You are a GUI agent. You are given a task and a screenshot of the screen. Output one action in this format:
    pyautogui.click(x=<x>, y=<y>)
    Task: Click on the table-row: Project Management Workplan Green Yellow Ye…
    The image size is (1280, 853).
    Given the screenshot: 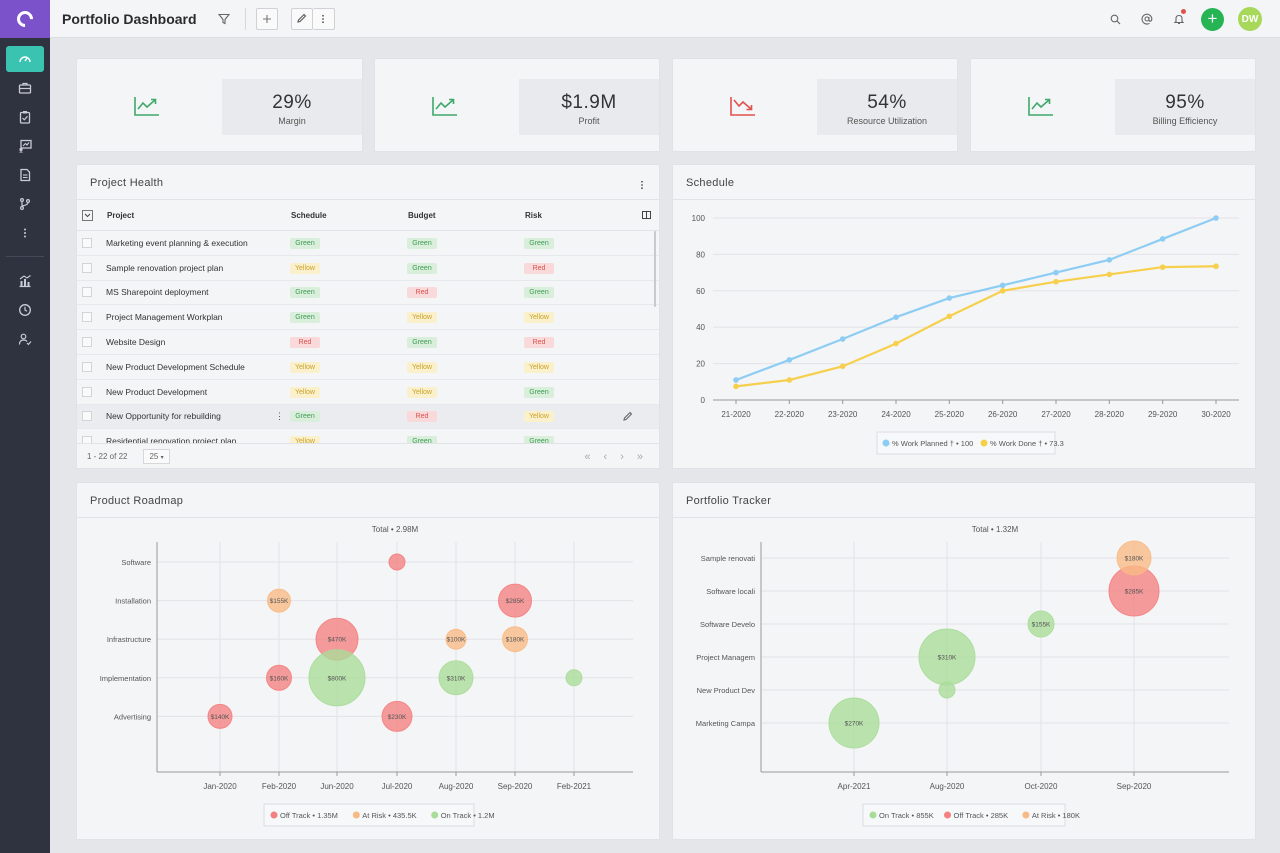 What is the action you would take?
    pyautogui.click(x=368, y=318)
    